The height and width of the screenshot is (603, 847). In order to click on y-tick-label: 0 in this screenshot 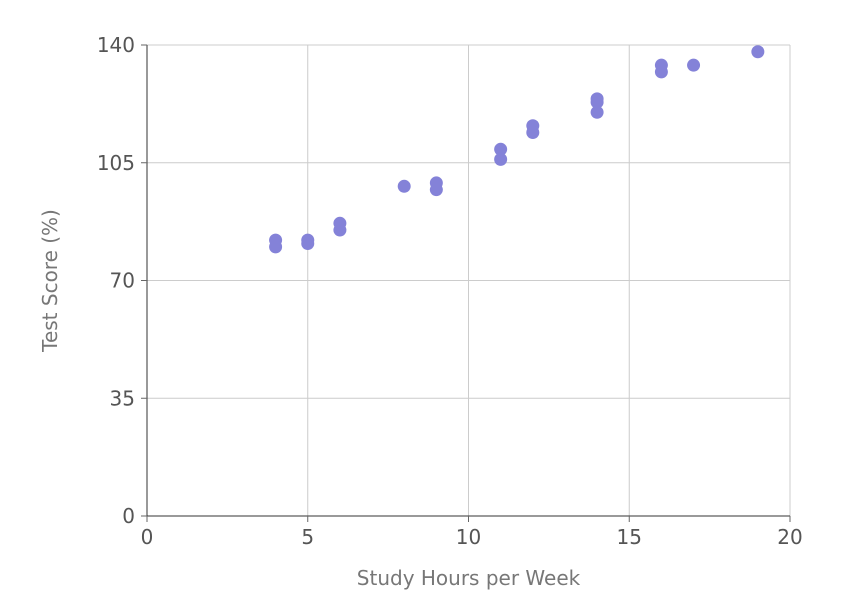, I will do `click(128, 516)`.